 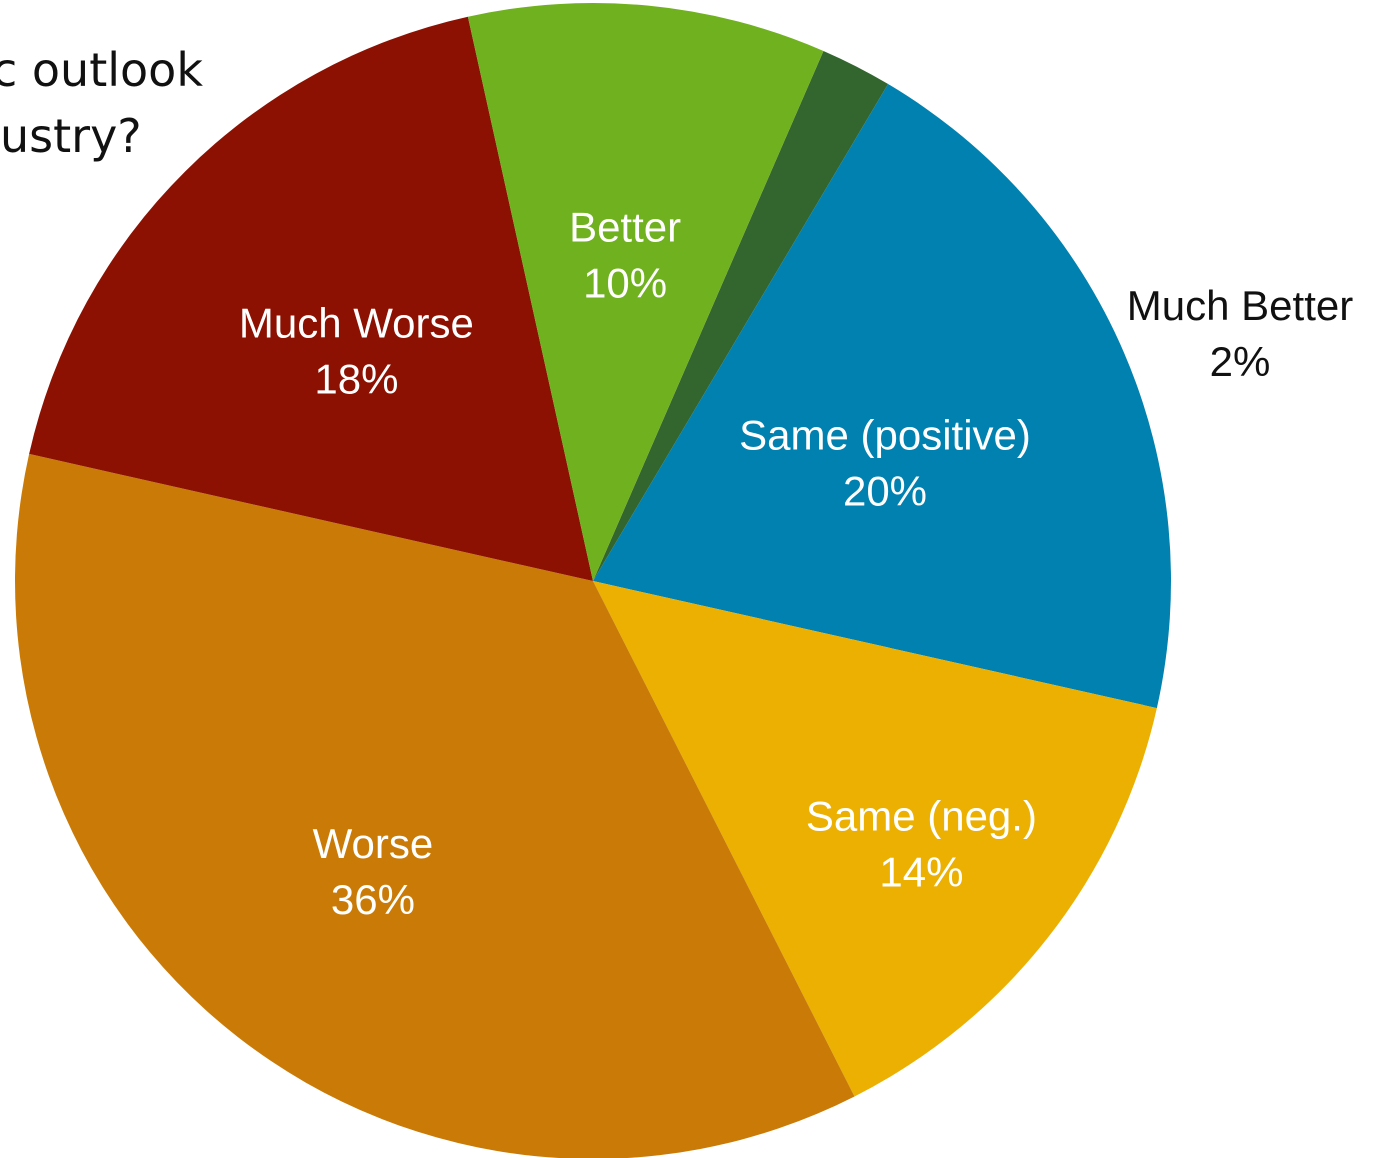 I want to click on slice-category-label: Same (positive), so click(x=885, y=434).